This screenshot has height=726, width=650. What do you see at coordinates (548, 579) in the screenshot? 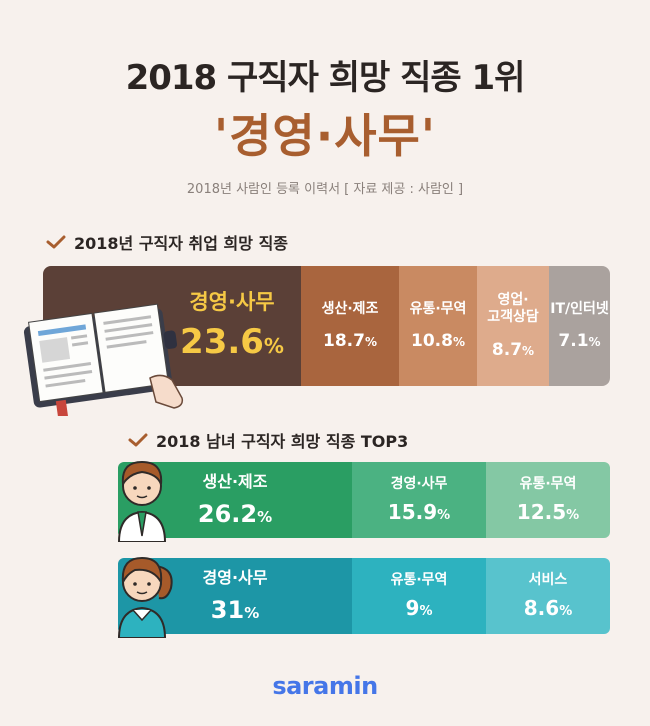
I see `bar-label: 서비스` at bounding box center [548, 579].